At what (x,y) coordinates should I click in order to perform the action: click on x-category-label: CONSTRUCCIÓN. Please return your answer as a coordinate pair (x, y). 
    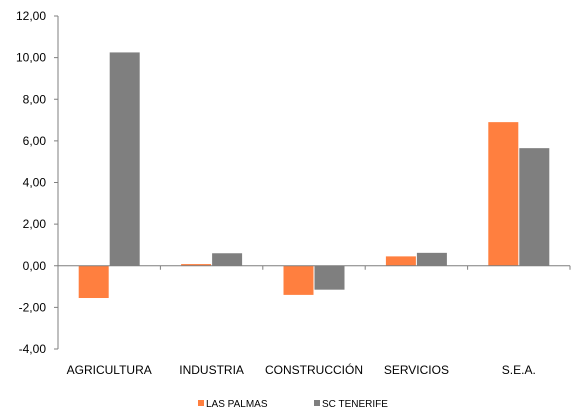
    Looking at the image, I should click on (314, 369).